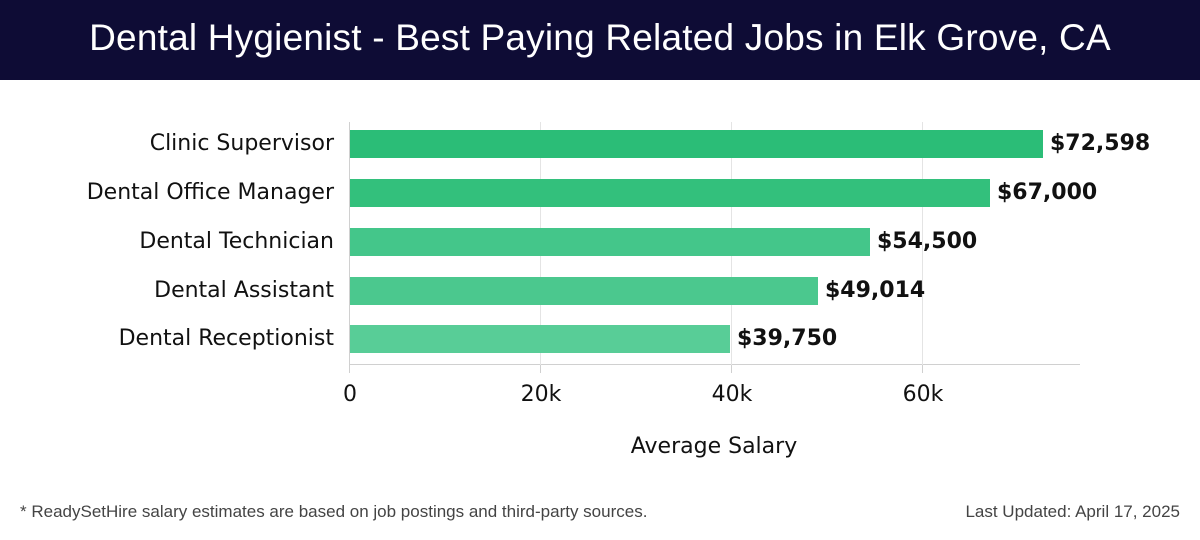 This screenshot has width=1200, height=540. I want to click on category-label: Dental Receptionist, so click(226, 338).